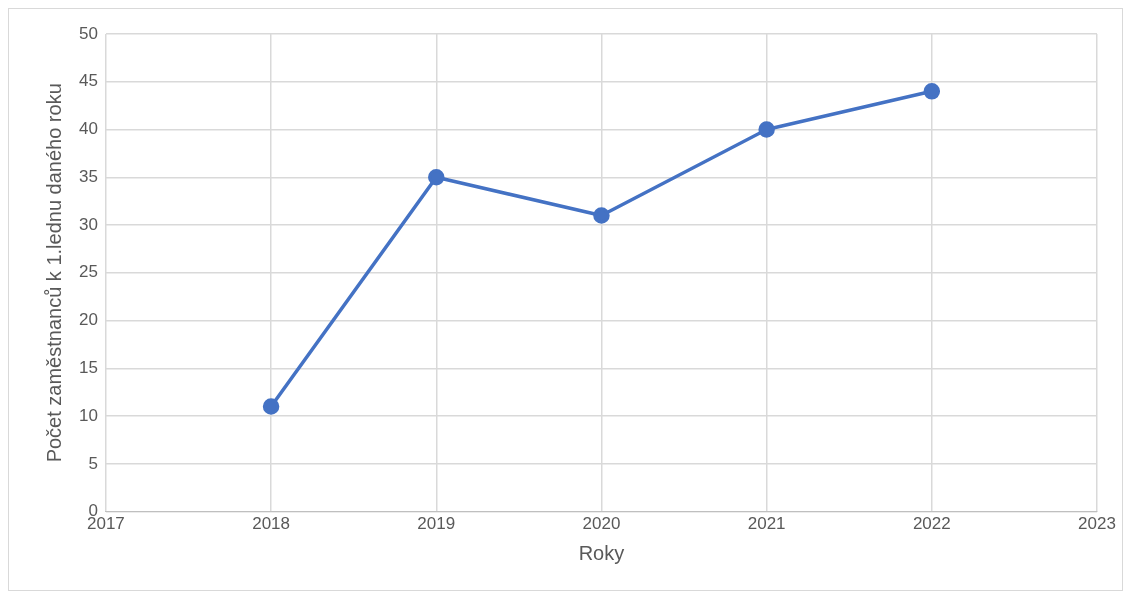 This screenshot has width=1131, height=599. Describe the element at coordinates (88, 320) in the screenshot. I see `y-tick-label: 20` at that location.